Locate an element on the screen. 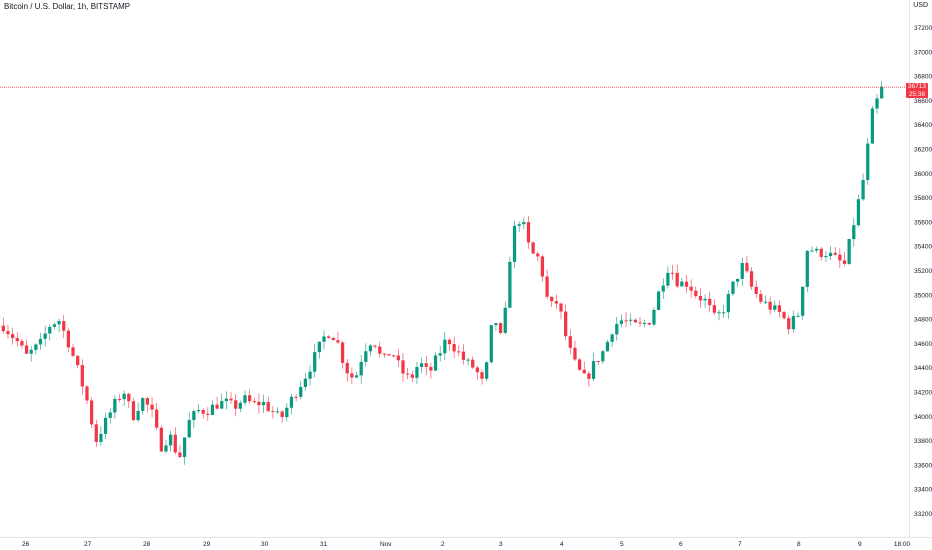 Image resolution: width=932 pixels, height=550 pixels. time-tick-label: 6 is located at coordinates (681, 544).